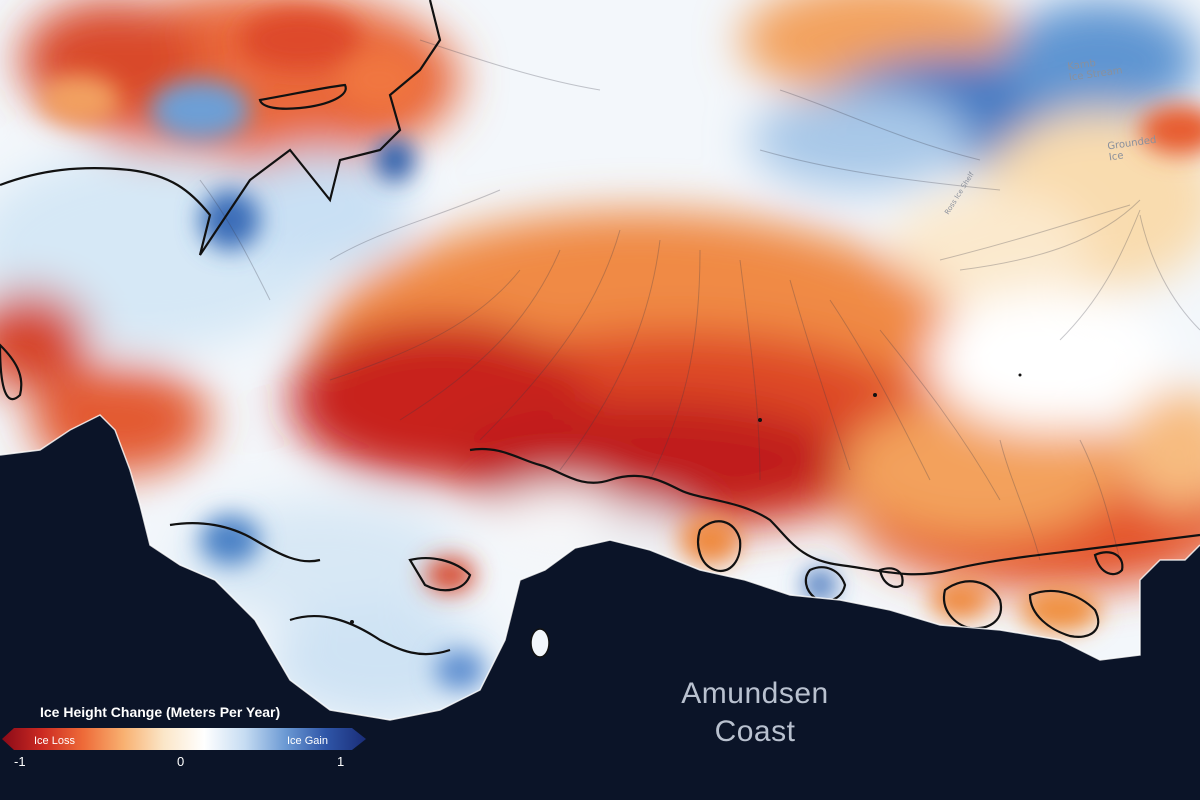 The height and width of the screenshot is (800, 1200). I want to click on legend-gain-label: Ice Gain, so click(307, 741).